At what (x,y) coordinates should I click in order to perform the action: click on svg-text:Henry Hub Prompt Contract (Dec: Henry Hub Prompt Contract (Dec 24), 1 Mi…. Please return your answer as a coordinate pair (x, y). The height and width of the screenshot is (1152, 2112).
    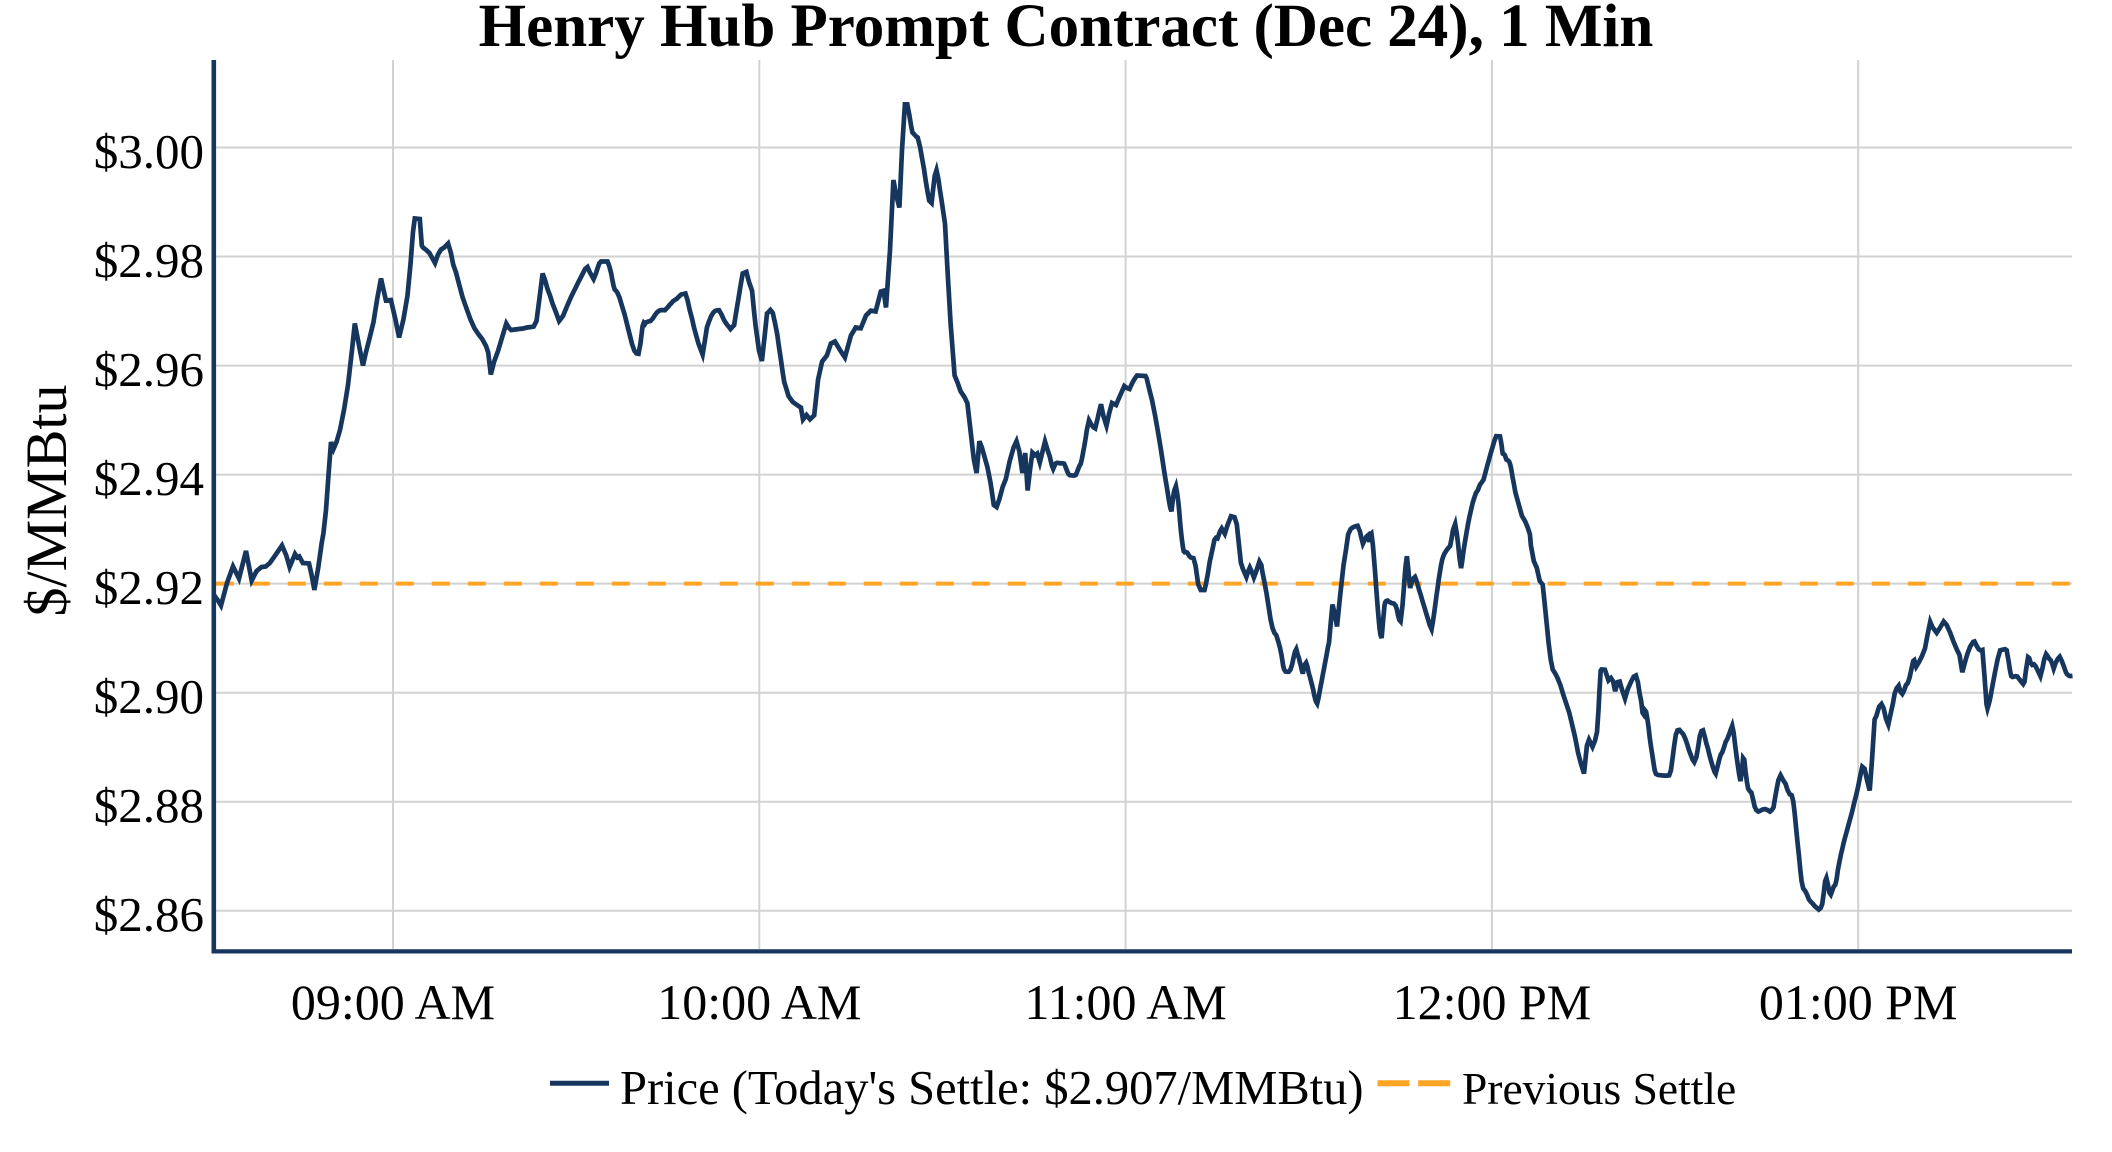
    Looking at the image, I should click on (1066, 30).